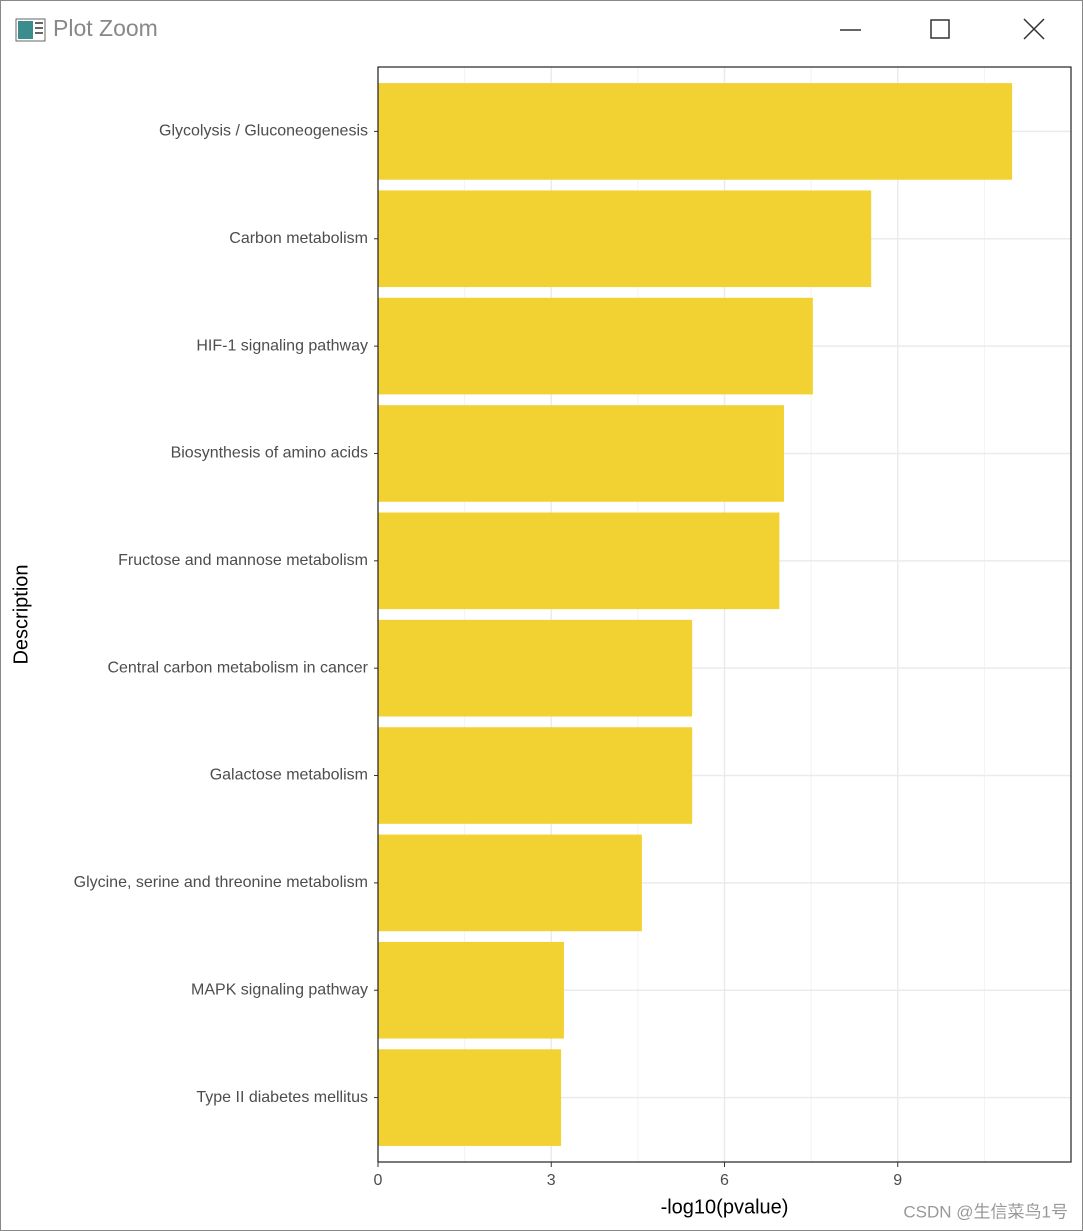  What do you see at coordinates (105, 28) in the screenshot?
I see `window-title: Plot Zoom` at bounding box center [105, 28].